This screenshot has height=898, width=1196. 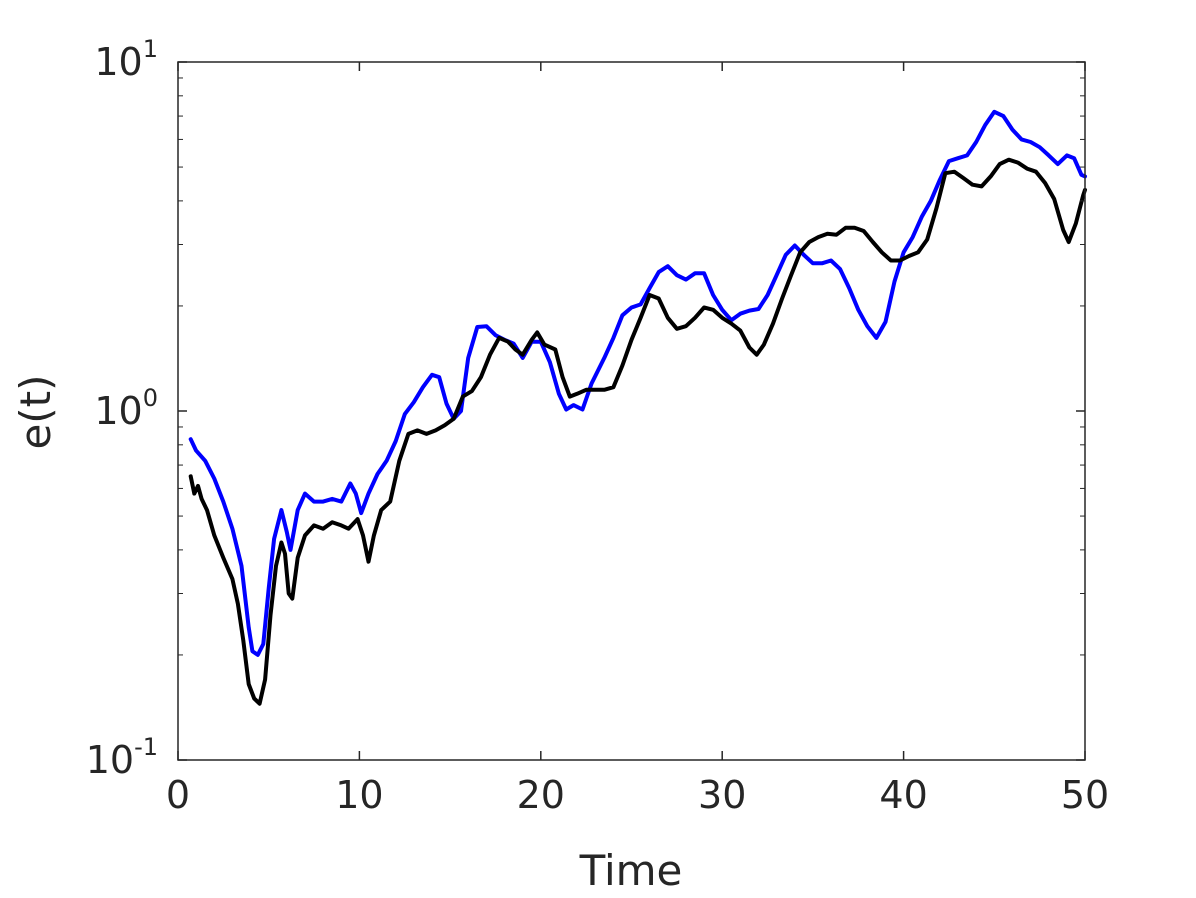 What do you see at coordinates (150, 49) in the screenshot?
I see `y-tick-label-exponent: 1` at bounding box center [150, 49].